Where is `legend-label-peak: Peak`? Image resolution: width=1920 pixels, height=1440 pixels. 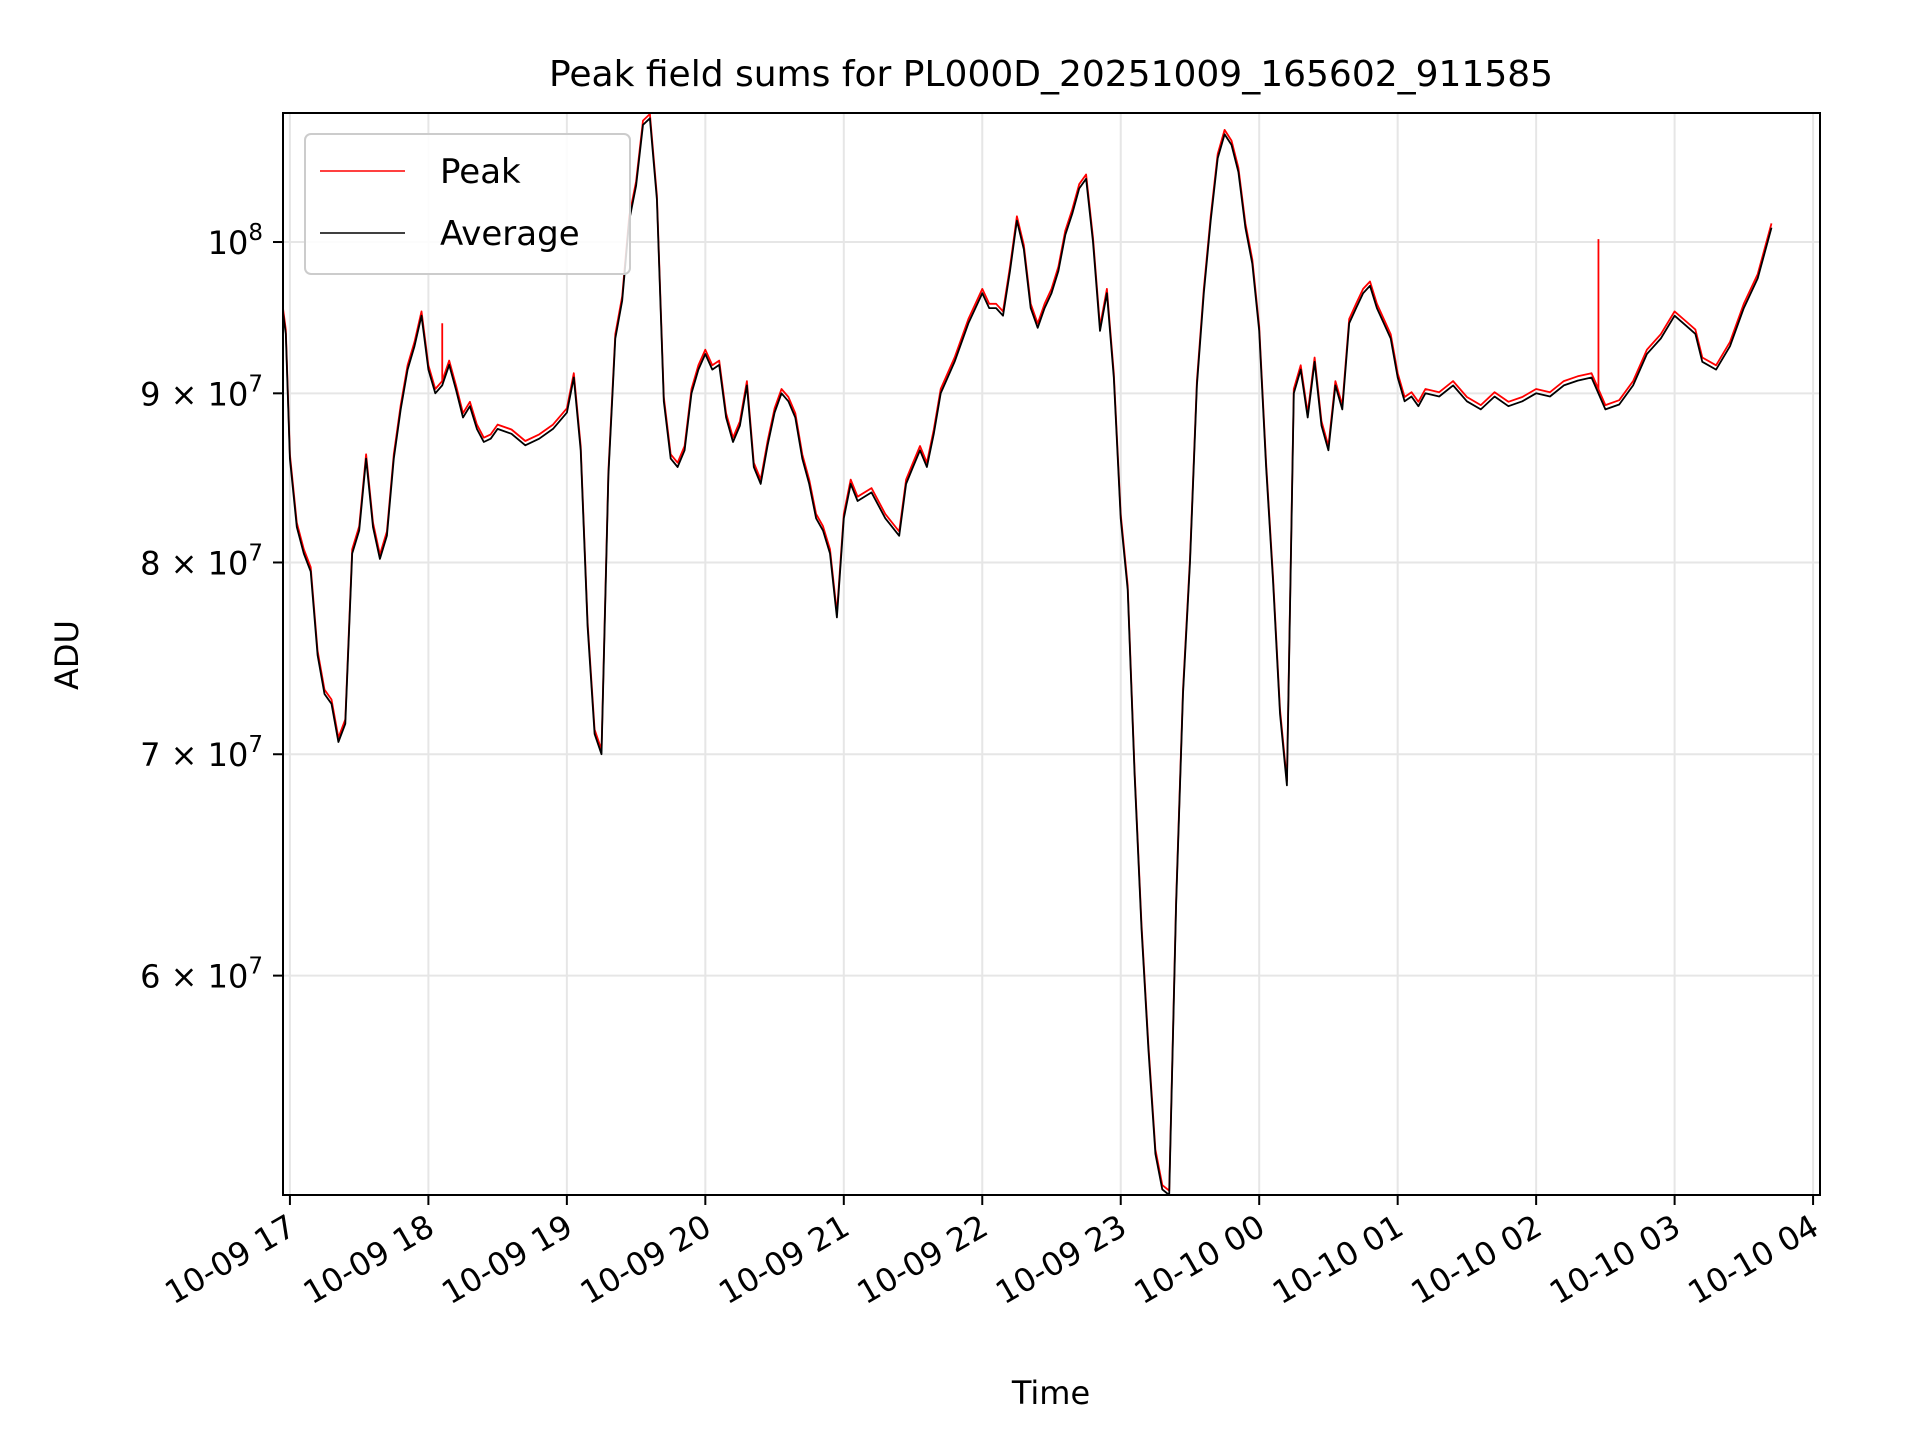 legend-label-peak: Peak is located at coordinates (480, 172).